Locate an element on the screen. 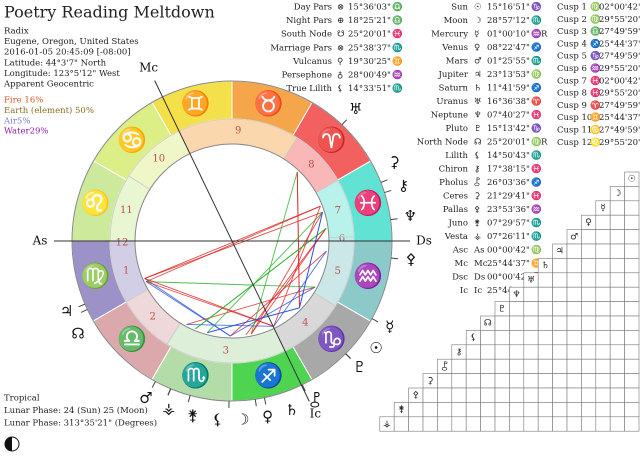  point-position: 19°30'25" is located at coordinates (369, 62).